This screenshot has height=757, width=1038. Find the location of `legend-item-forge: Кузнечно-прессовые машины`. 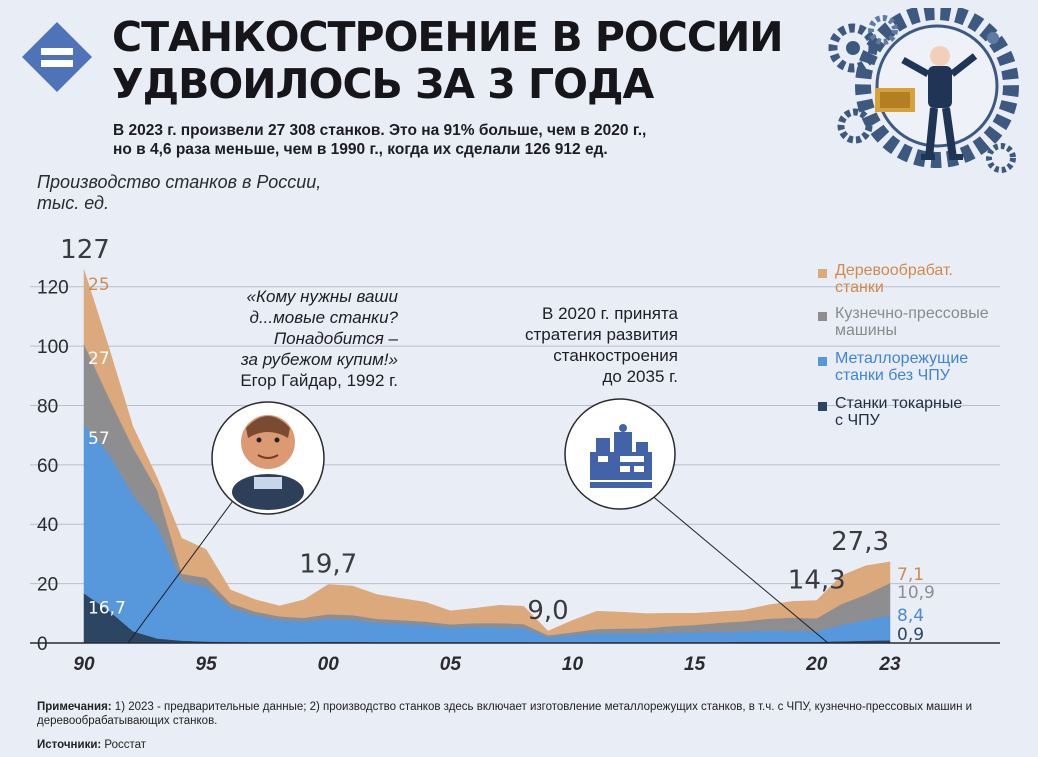

legend-item-forge: Кузнечно-прессовые машины is located at coordinates (926, 322).